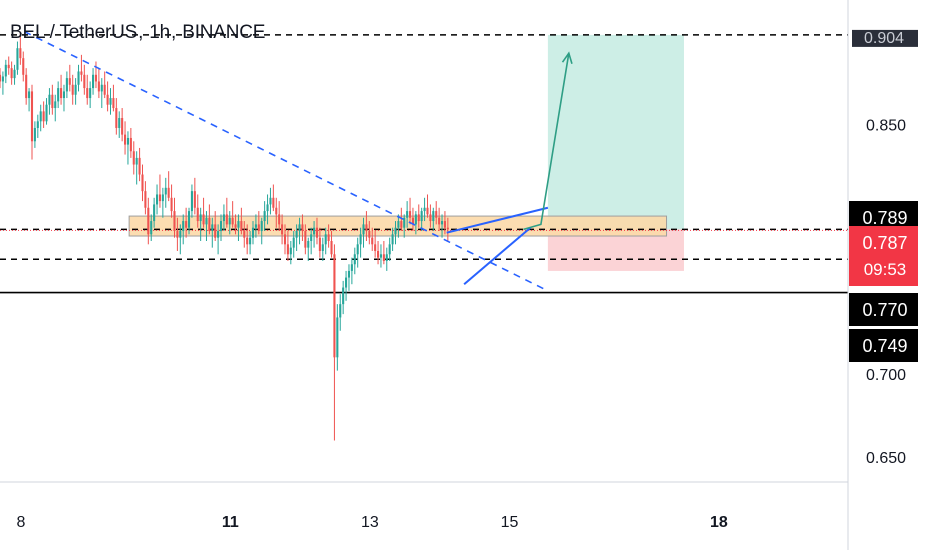  I want to click on svg-text: 0.789, so click(884, 218).